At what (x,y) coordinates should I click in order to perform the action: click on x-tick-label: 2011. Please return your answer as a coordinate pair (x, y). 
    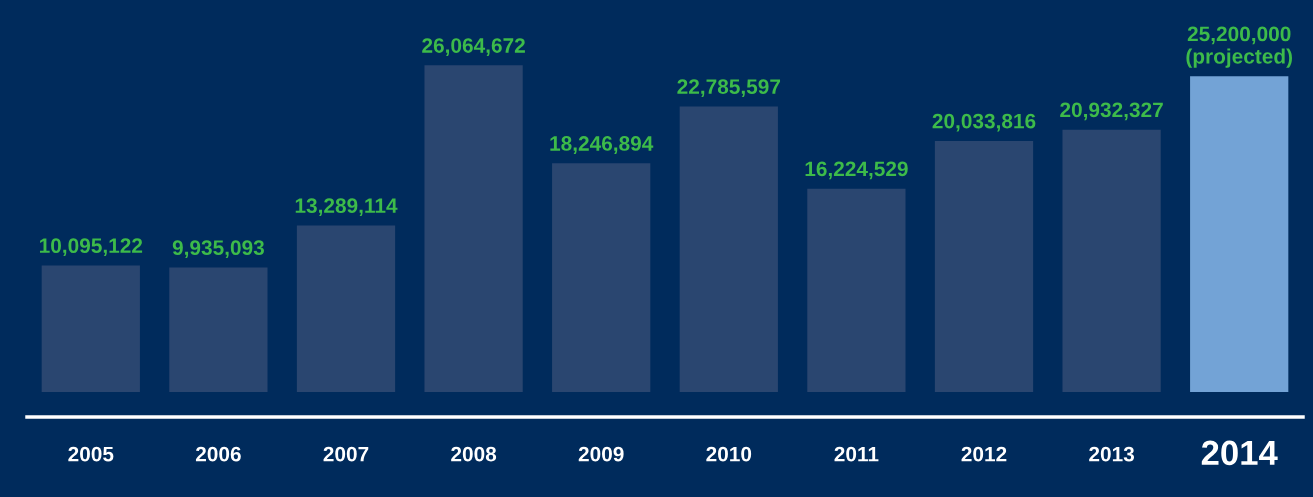
    Looking at the image, I should click on (856, 454).